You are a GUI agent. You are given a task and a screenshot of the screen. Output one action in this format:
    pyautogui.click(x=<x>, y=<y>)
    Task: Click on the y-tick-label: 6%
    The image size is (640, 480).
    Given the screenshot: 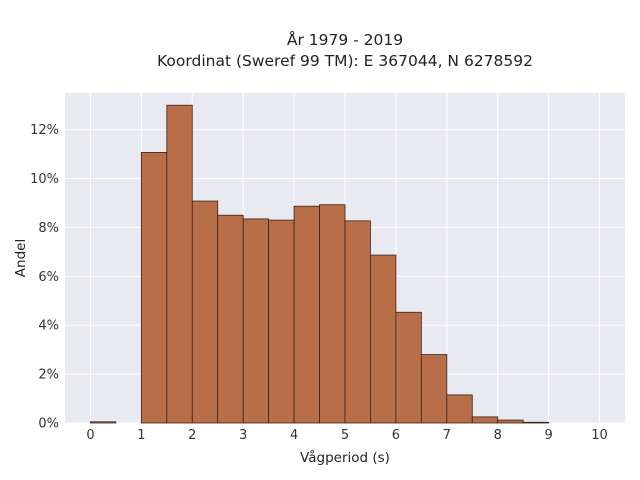 What is the action you would take?
    pyautogui.click(x=48, y=277)
    